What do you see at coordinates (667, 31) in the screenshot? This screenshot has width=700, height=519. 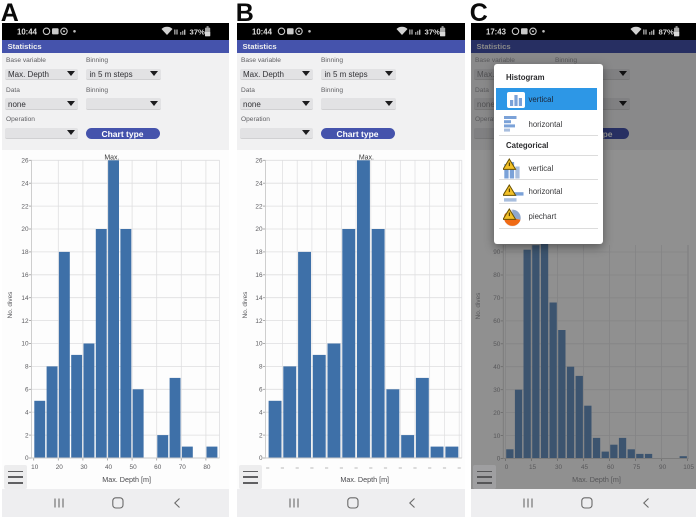 I see `svg-text: 87%` at bounding box center [667, 31].